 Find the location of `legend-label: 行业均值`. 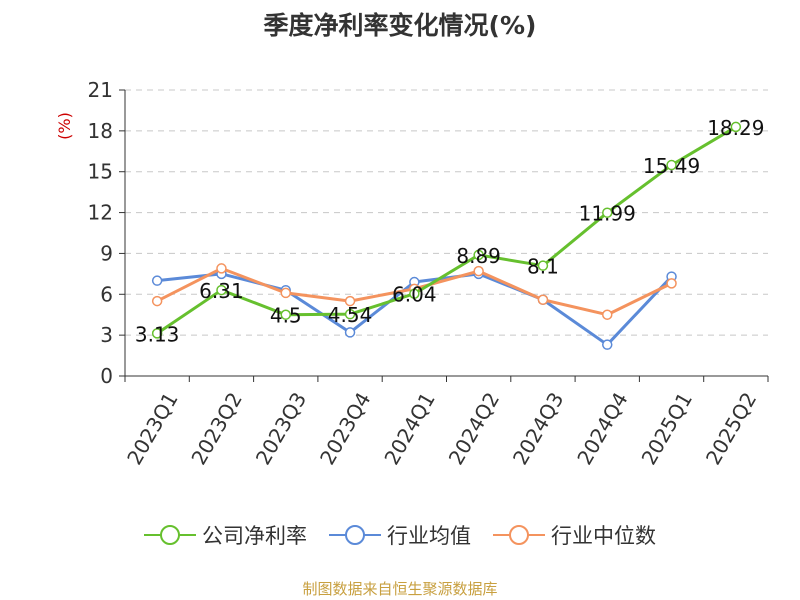

legend-label: 行业均值 is located at coordinates (429, 536).